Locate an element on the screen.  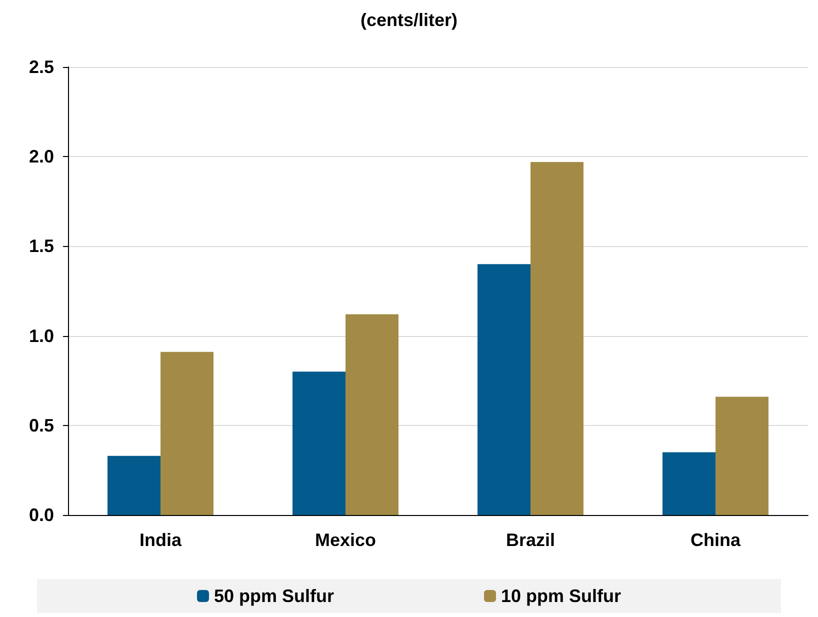
x-tick-label: Mexico is located at coordinates (345, 540).